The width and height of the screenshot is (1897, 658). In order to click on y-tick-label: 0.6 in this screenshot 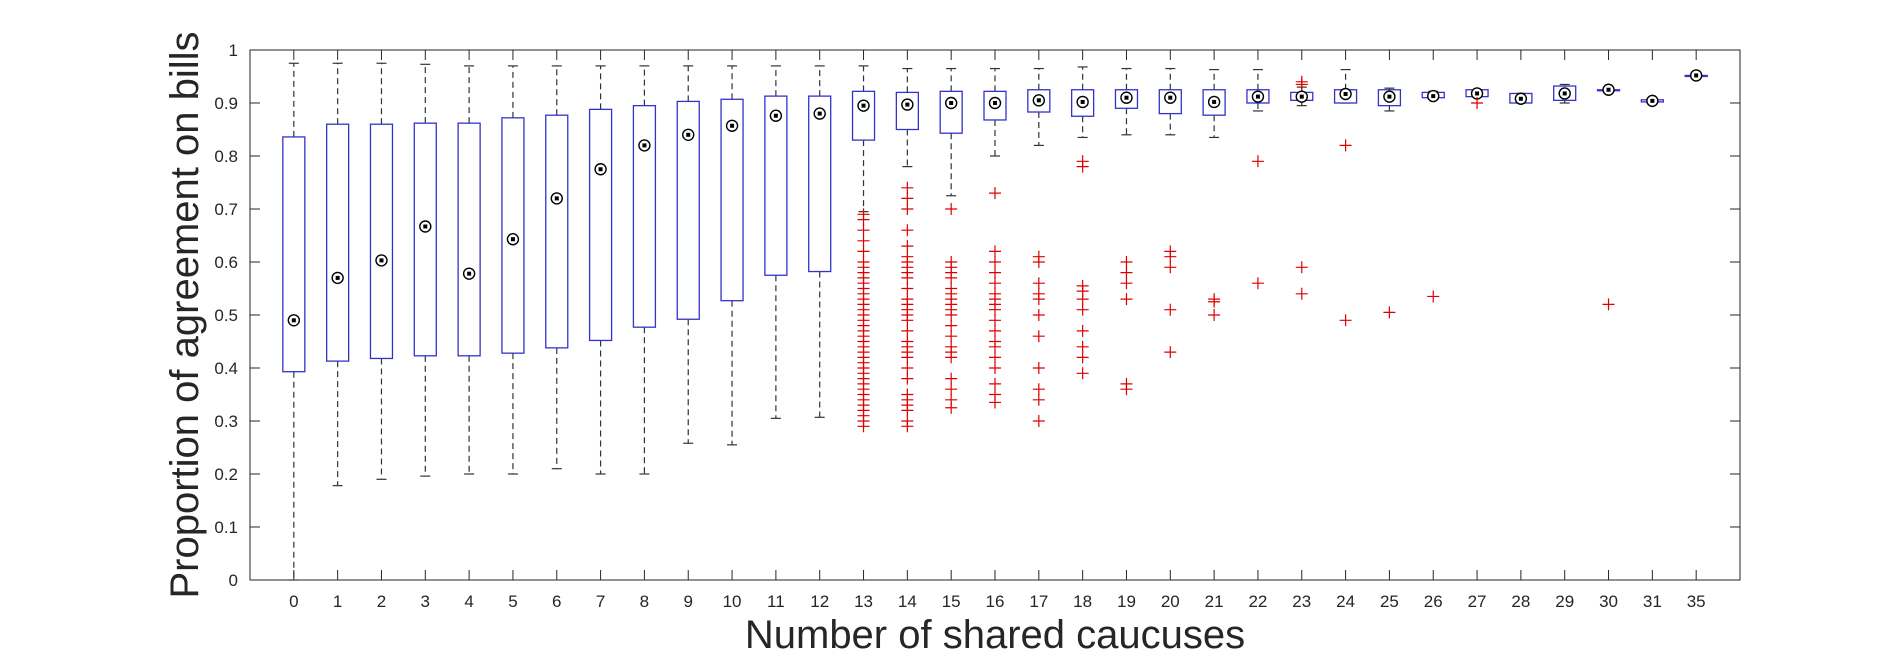, I will do `click(226, 262)`.